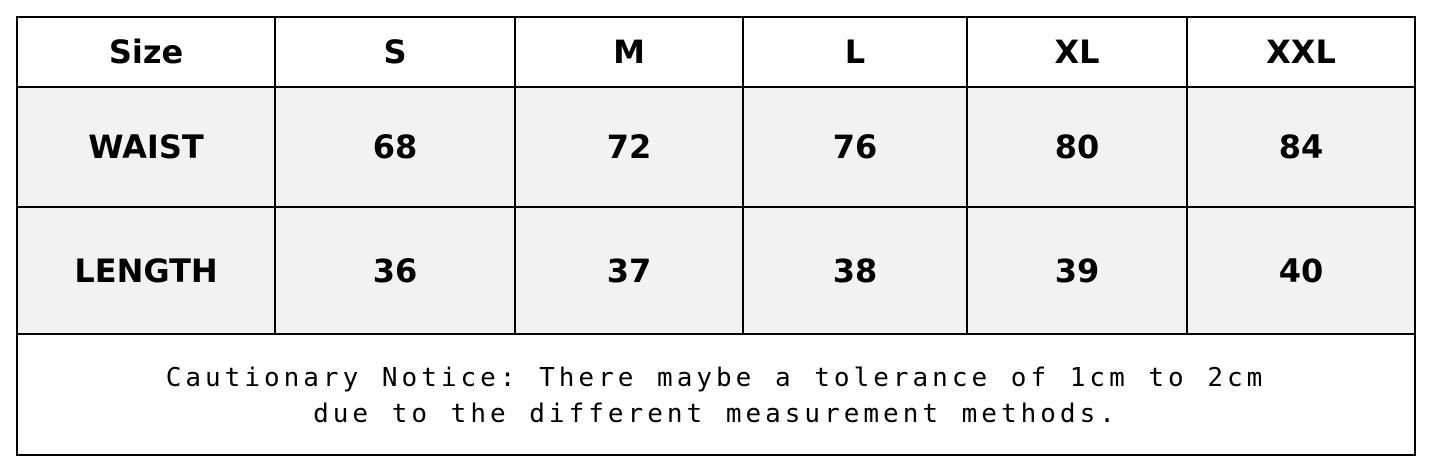  What do you see at coordinates (1301, 148) in the screenshot?
I see `measurement: 84` at bounding box center [1301, 148].